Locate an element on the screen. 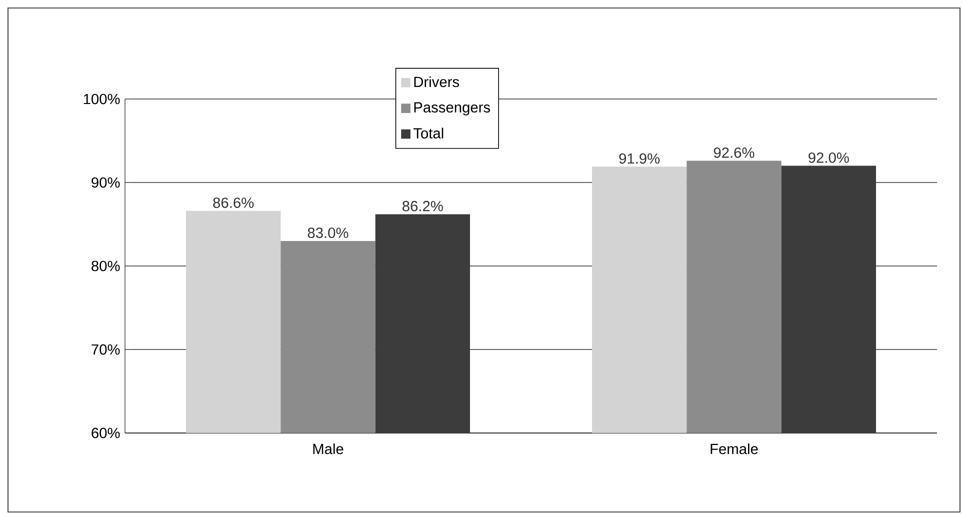 The height and width of the screenshot is (516, 964). legend-label: Drivers is located at coordinates (437, 82).